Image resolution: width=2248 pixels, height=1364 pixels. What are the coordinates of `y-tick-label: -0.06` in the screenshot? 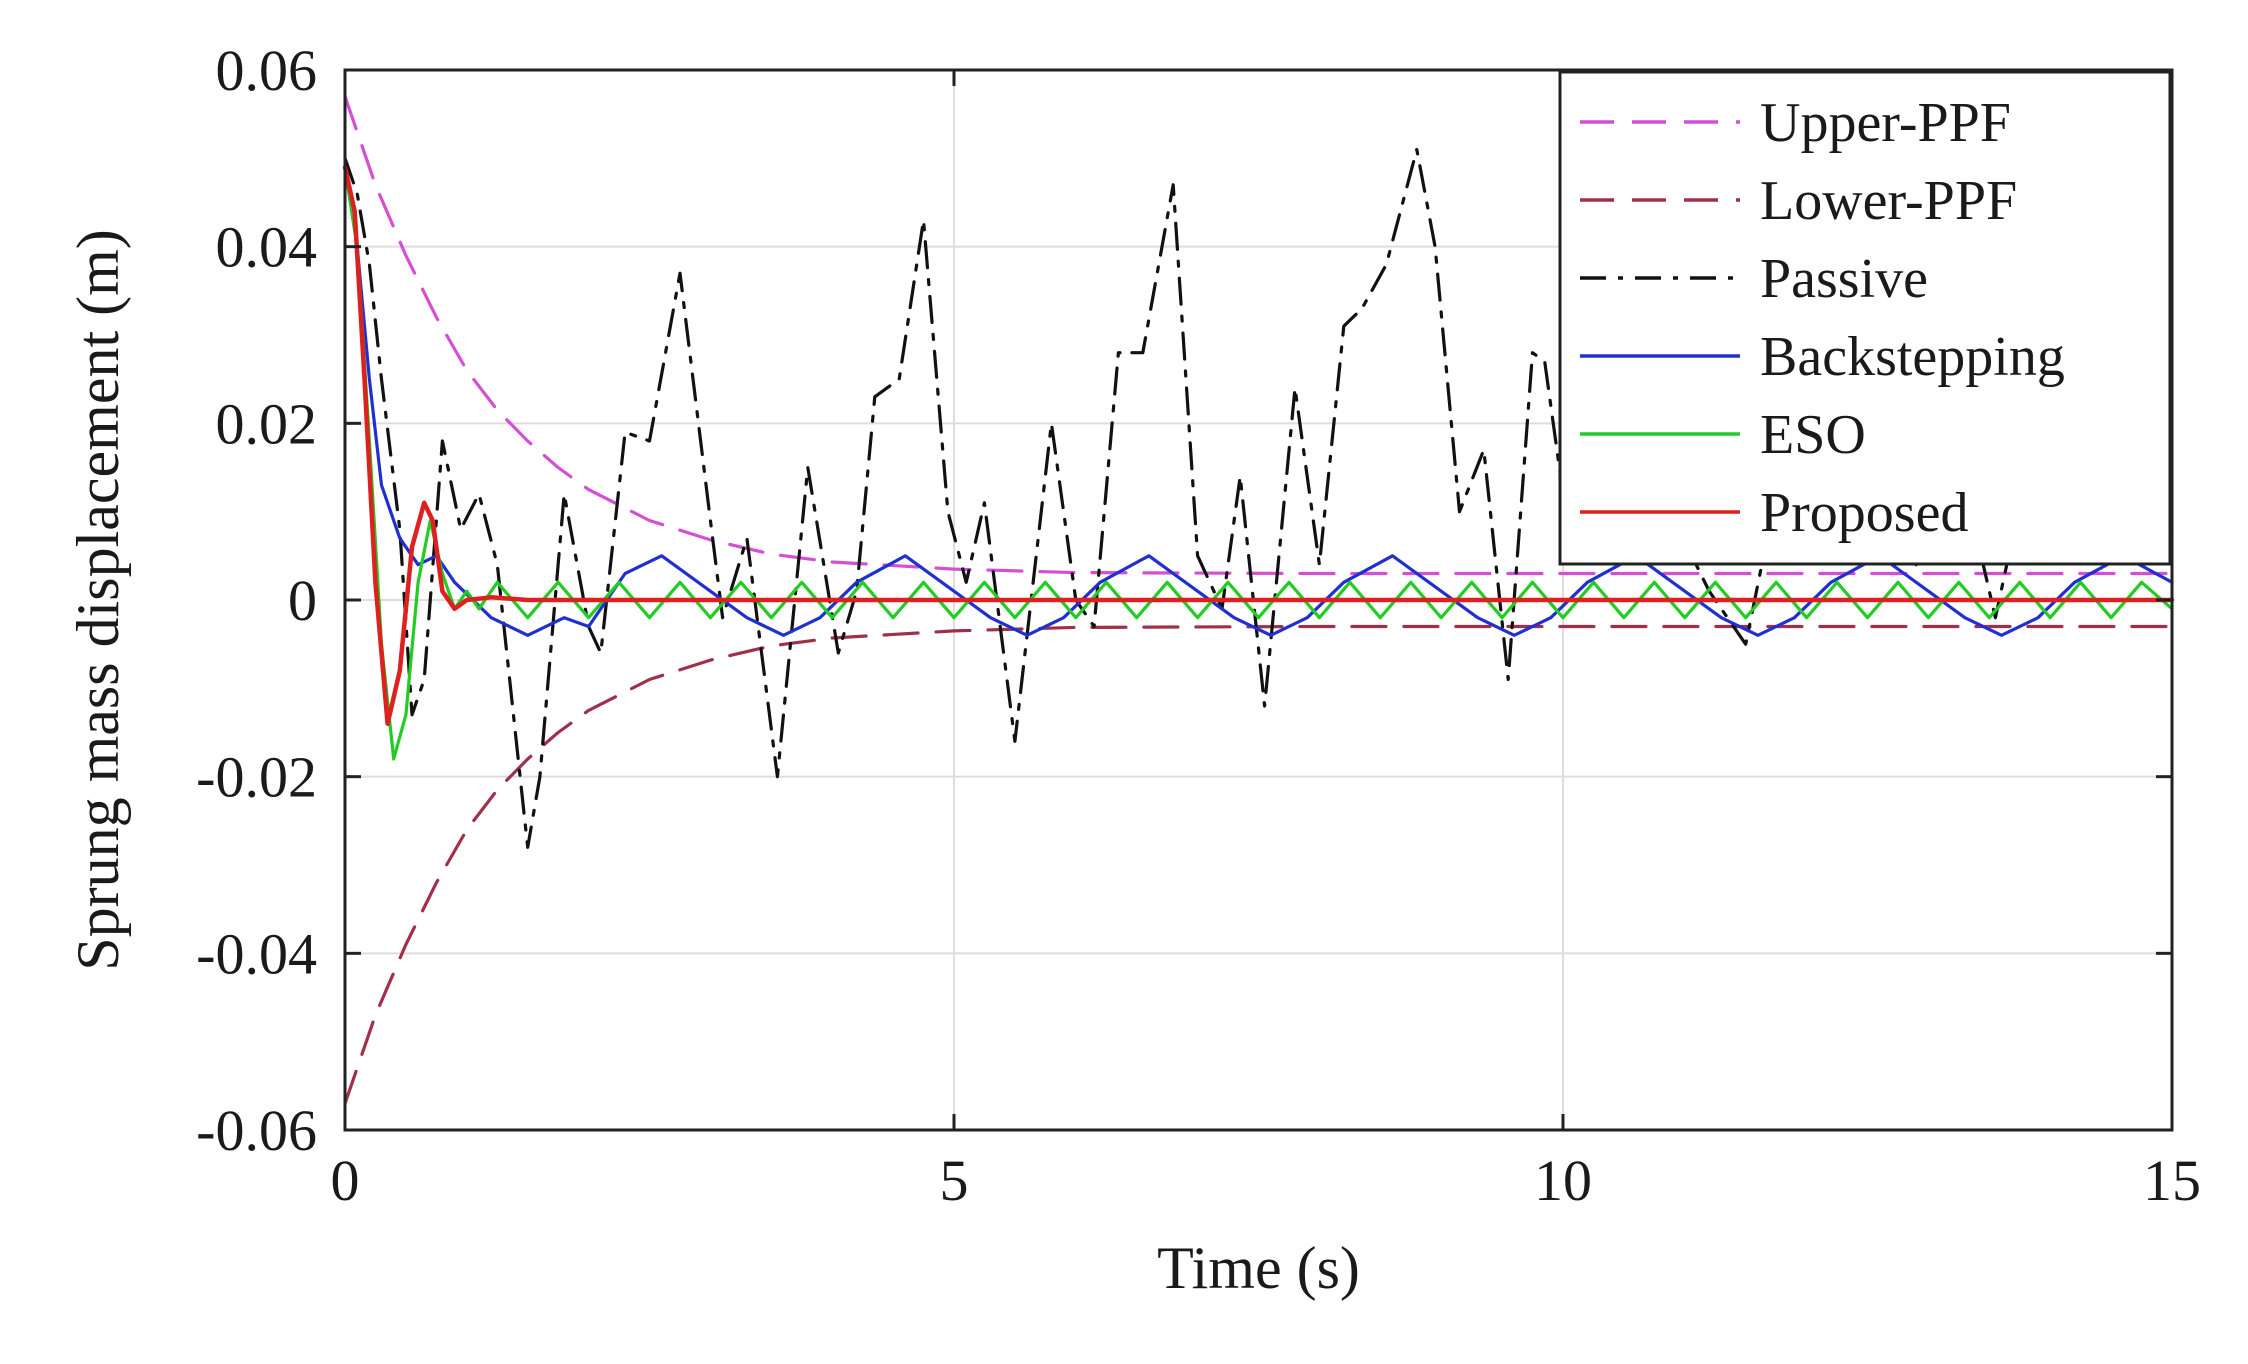 It's located at (256, 1130).